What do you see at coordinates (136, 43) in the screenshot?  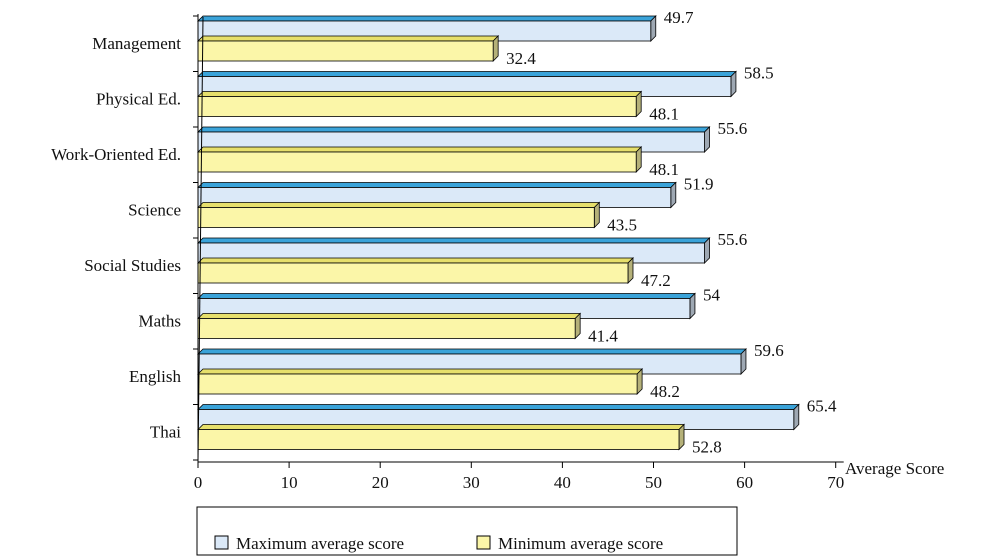 I see `category-label-0: Management` at bounding box center [136, 43].